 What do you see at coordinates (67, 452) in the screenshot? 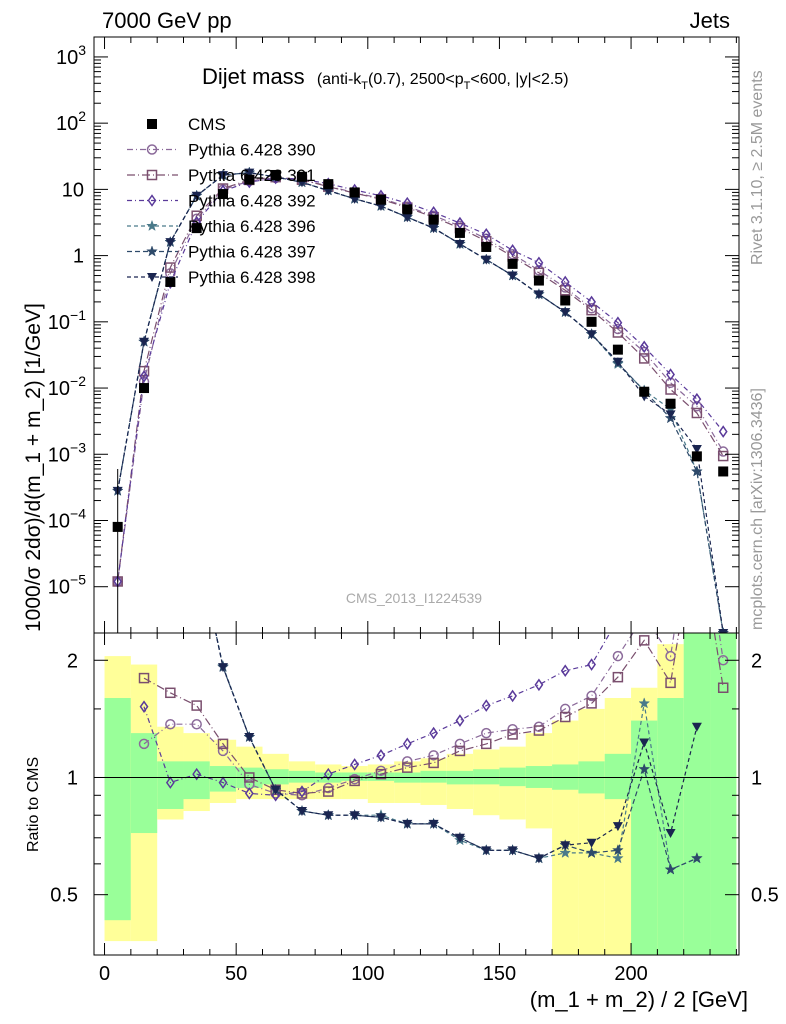
I see `y-tick-label: 10⁻³` at bounding box center [67, 452].